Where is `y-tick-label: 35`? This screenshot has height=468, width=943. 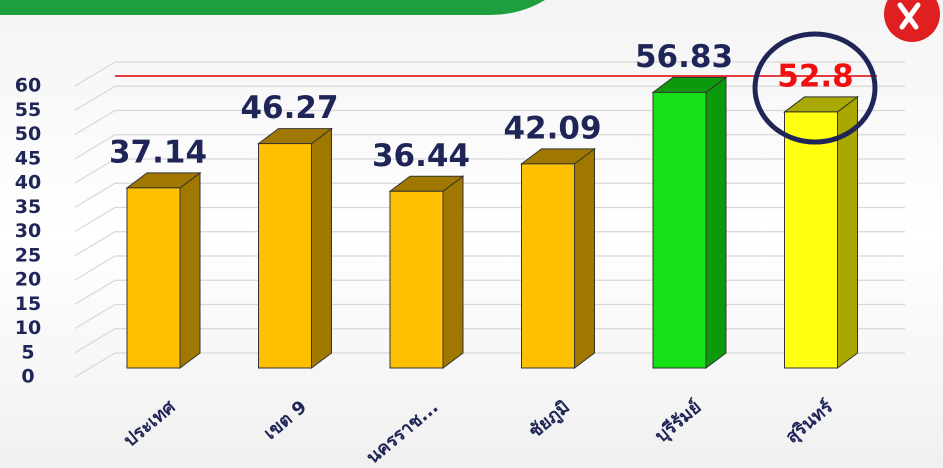 y-tick-label: 35 is located at coordinates (28, 207).